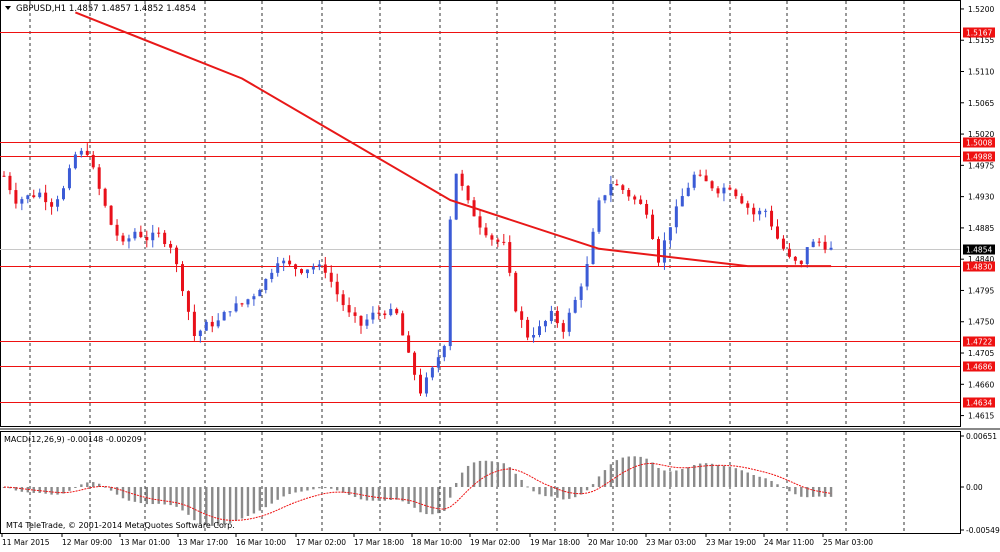  Describe the element at coordinates (979, 267) in the screenshot. I see `level-tag-label: 1.4830` at that location.